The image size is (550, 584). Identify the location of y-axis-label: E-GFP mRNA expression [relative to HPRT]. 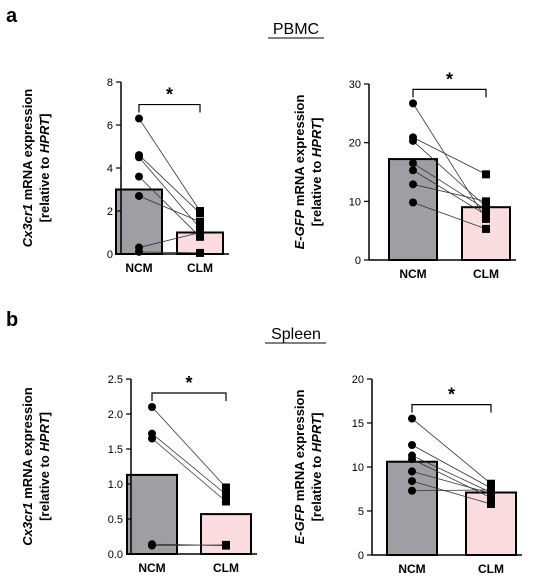
(308, 172).